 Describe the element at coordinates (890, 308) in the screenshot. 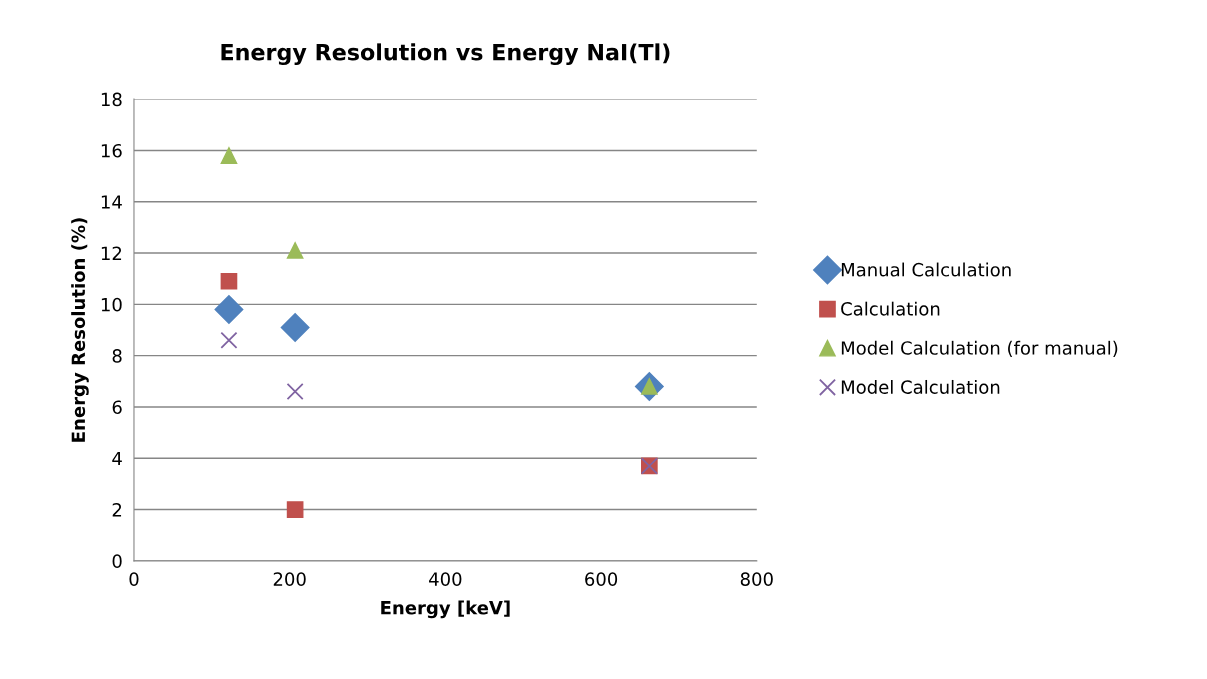

I see `legend-label: Calculation` at that location.